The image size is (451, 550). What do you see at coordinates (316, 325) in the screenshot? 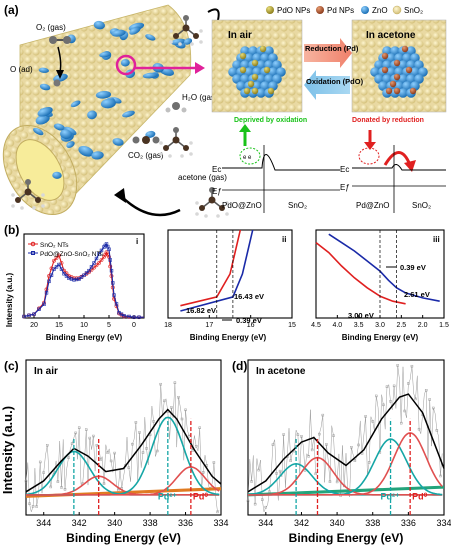
I see `x-tick-label: 4.5` at bounding box center [316, 325].